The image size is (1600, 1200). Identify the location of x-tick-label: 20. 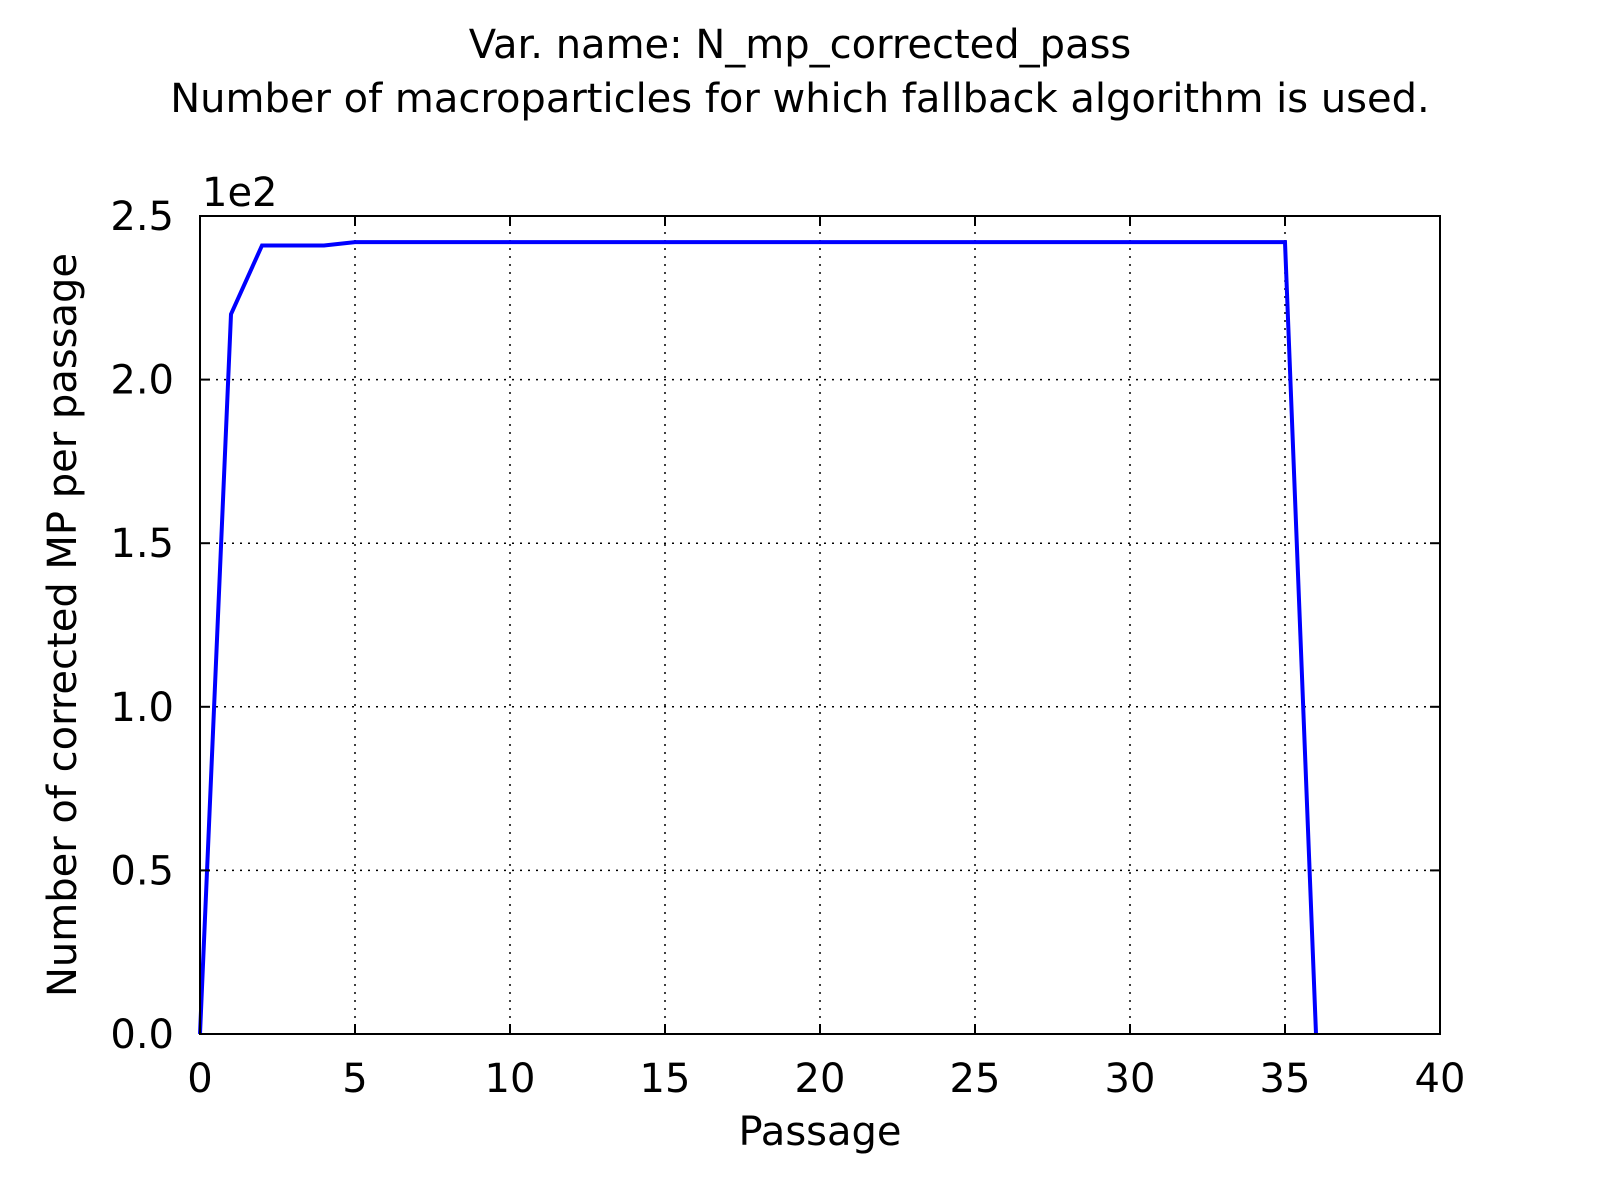
(820, 1079).